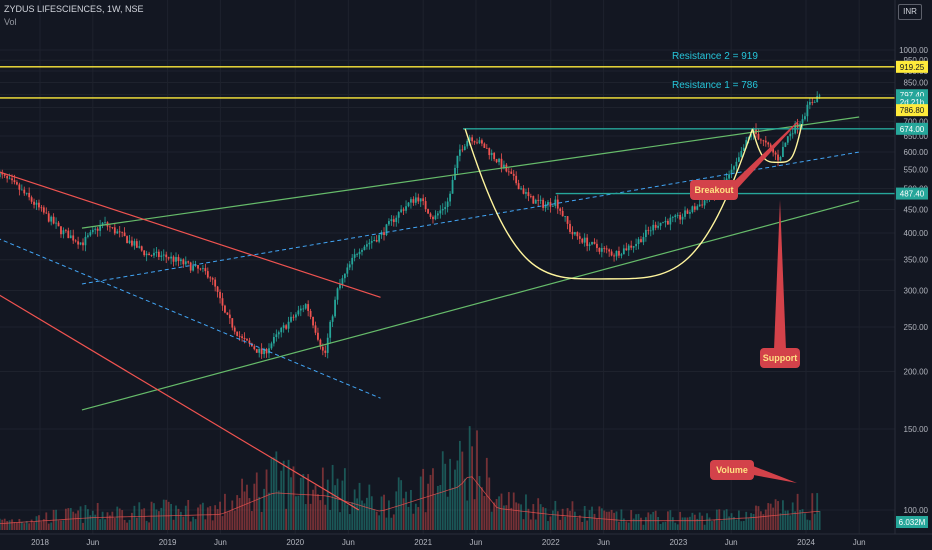 The height and width of the screenshot is (550, 932). What do you see at coordinates (910, 12) in the screenshot?
I see `currency-button: INR` at bounding box center [910, 12].